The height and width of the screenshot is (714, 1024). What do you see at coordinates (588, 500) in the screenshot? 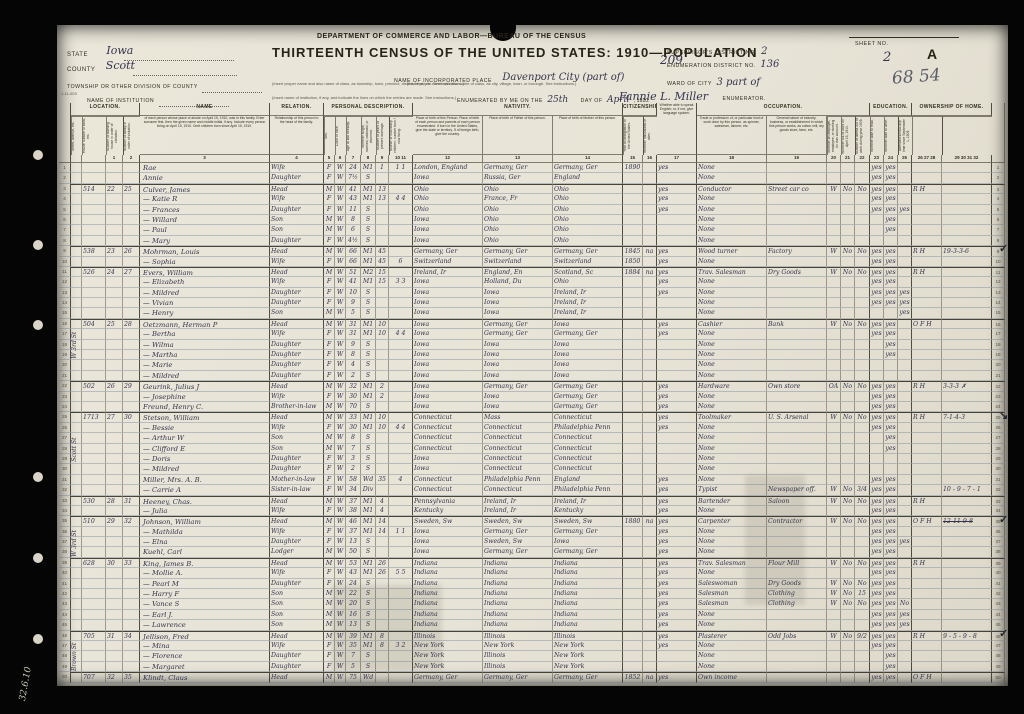
I see `mother-birthplace-cell: Ireland, Ir` at bounding box center [588, 500].